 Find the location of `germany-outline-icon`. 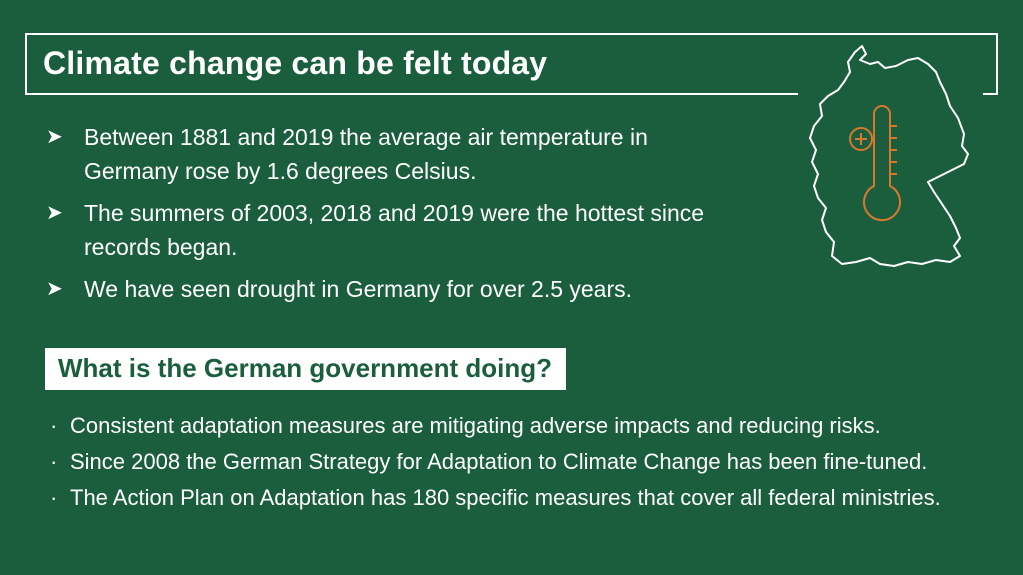

germany-outline-icon is located at coordinates (889, 156).